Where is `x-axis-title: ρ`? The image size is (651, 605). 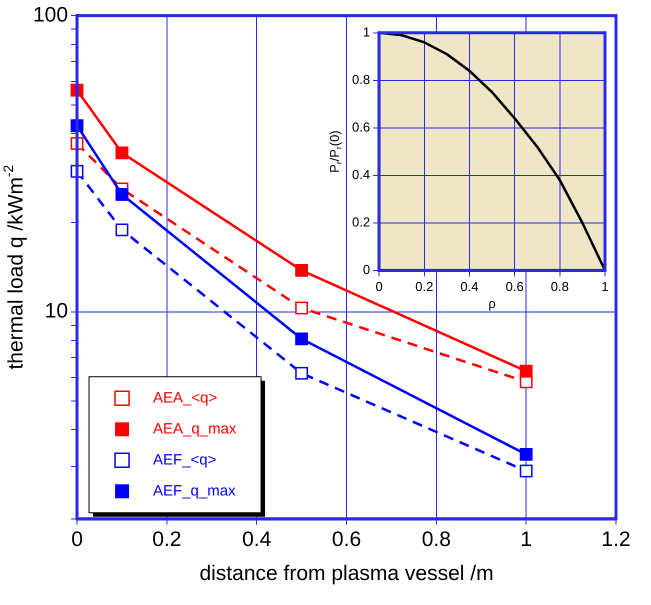
x-axis-title: ρ is located at coordinates (492, 303).